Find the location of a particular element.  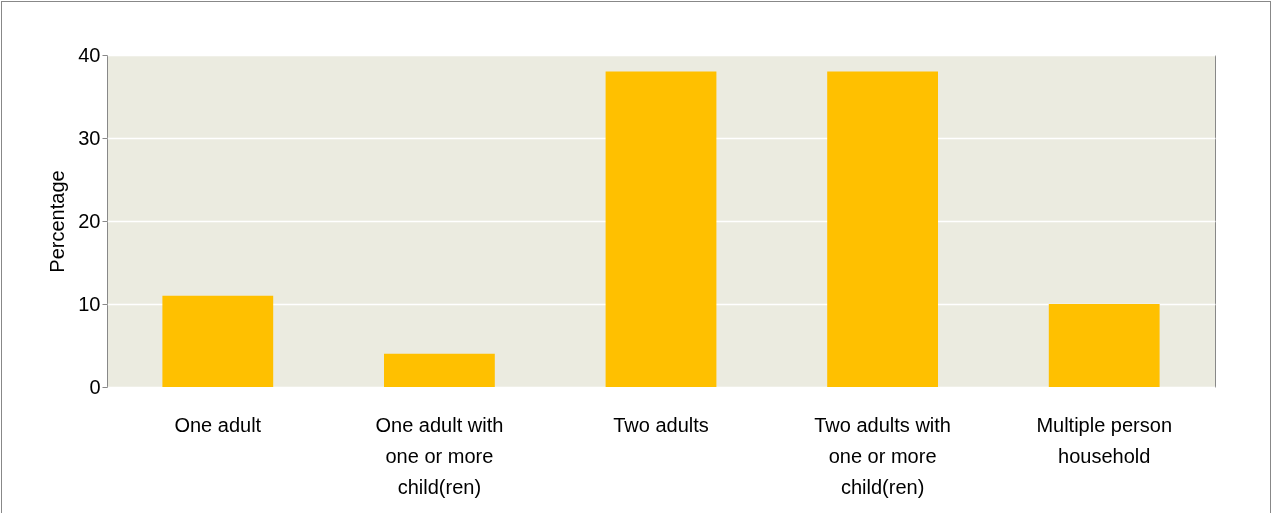

y-tick-label: 0 is located at coordinates (95, 386).